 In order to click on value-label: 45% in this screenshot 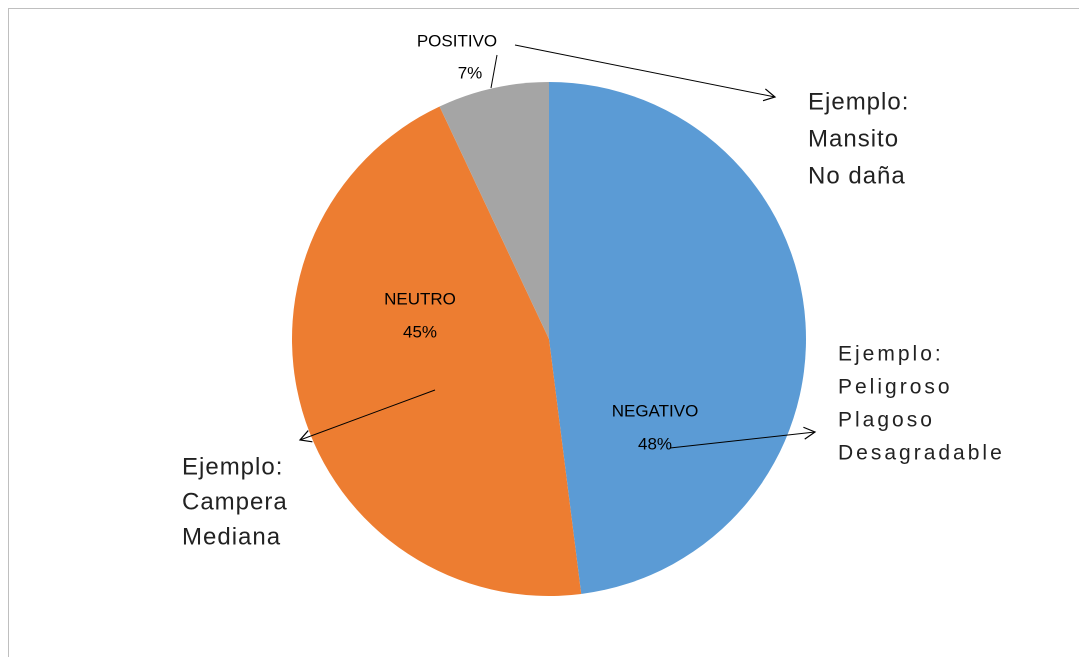, I will do `click(420, 331)`.